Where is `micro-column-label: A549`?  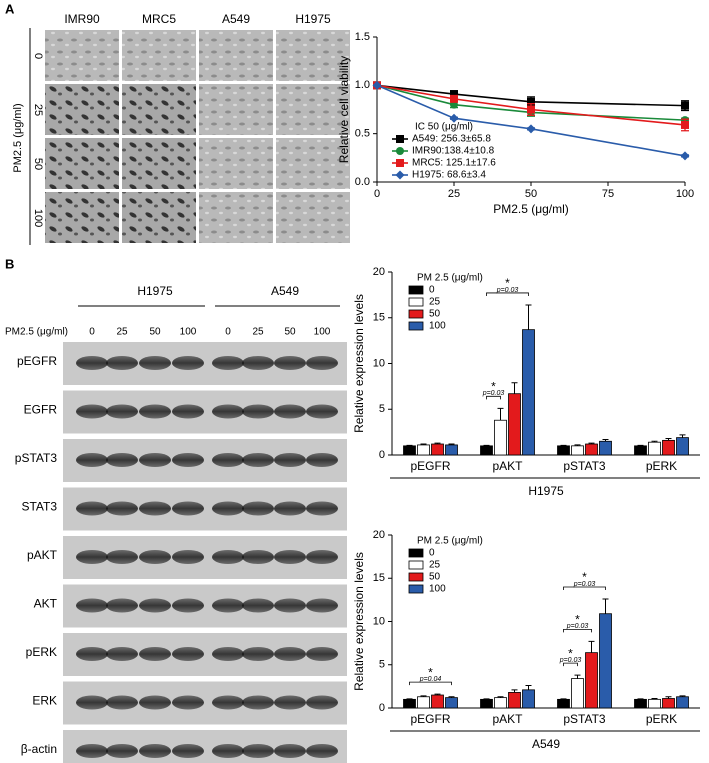
micro-column-label: A549 is located at coordinates (236, 19).